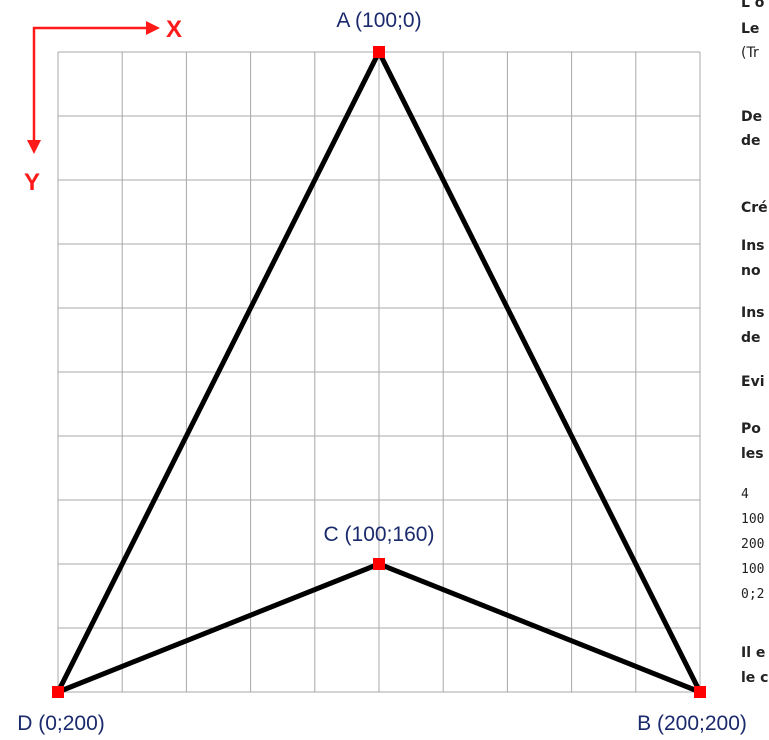 Image resolution: width=769 pixels, height=740 pixels. Describe the element at coordinates (745, 494) in the screenshot. I see `sidebar-line: 4` at that location.